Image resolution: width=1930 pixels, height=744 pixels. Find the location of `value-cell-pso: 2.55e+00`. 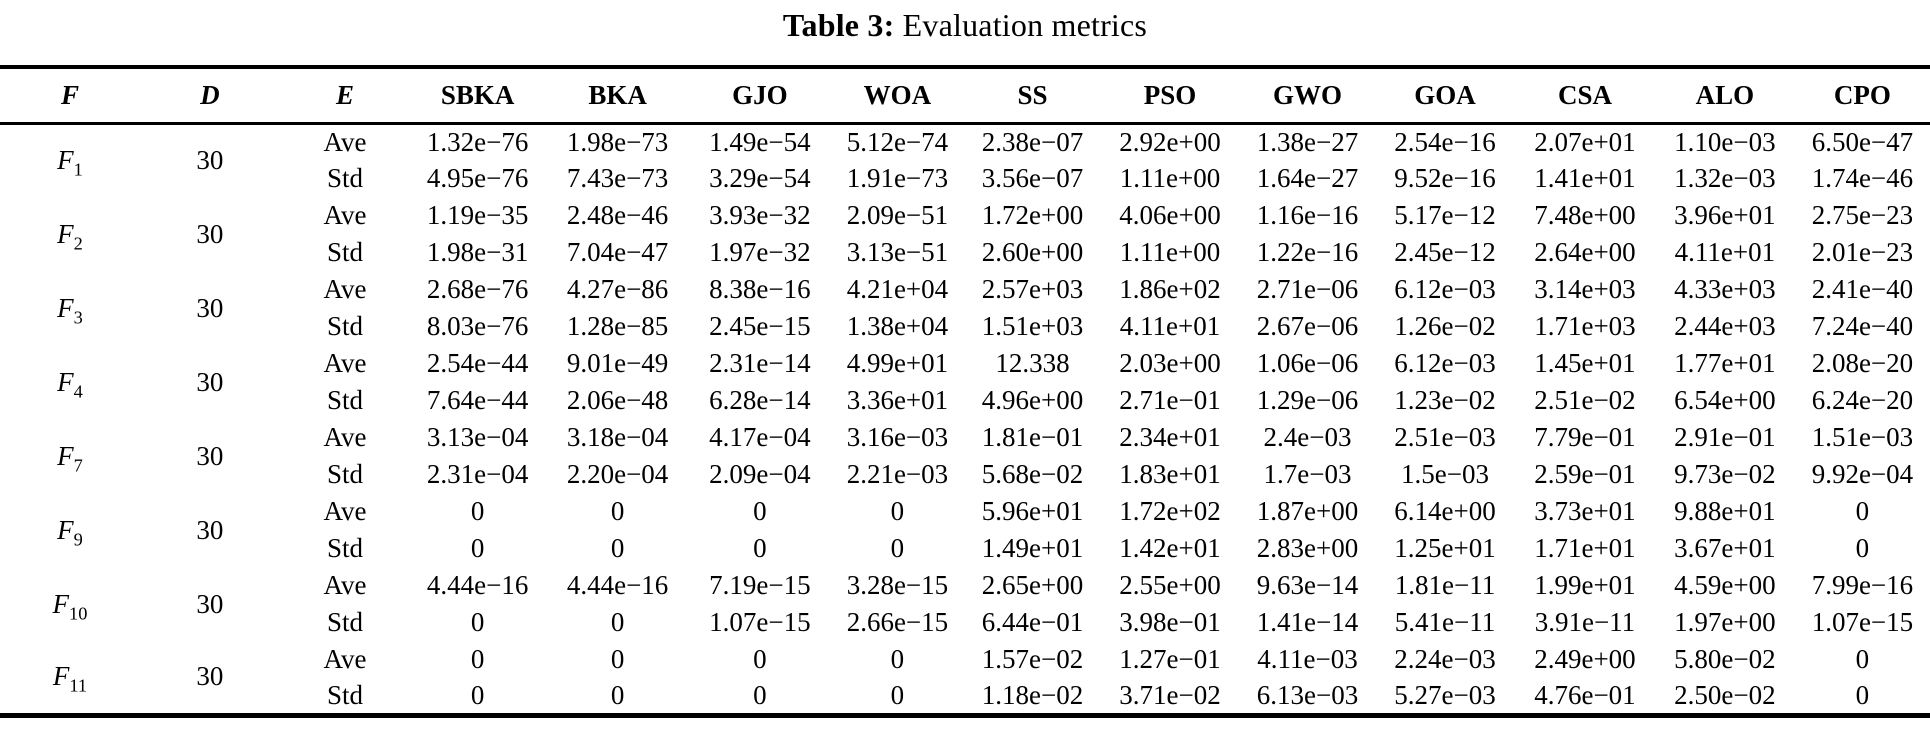

value-cell-pso: 2.55e+00 is located at coordinates (1170, 585).